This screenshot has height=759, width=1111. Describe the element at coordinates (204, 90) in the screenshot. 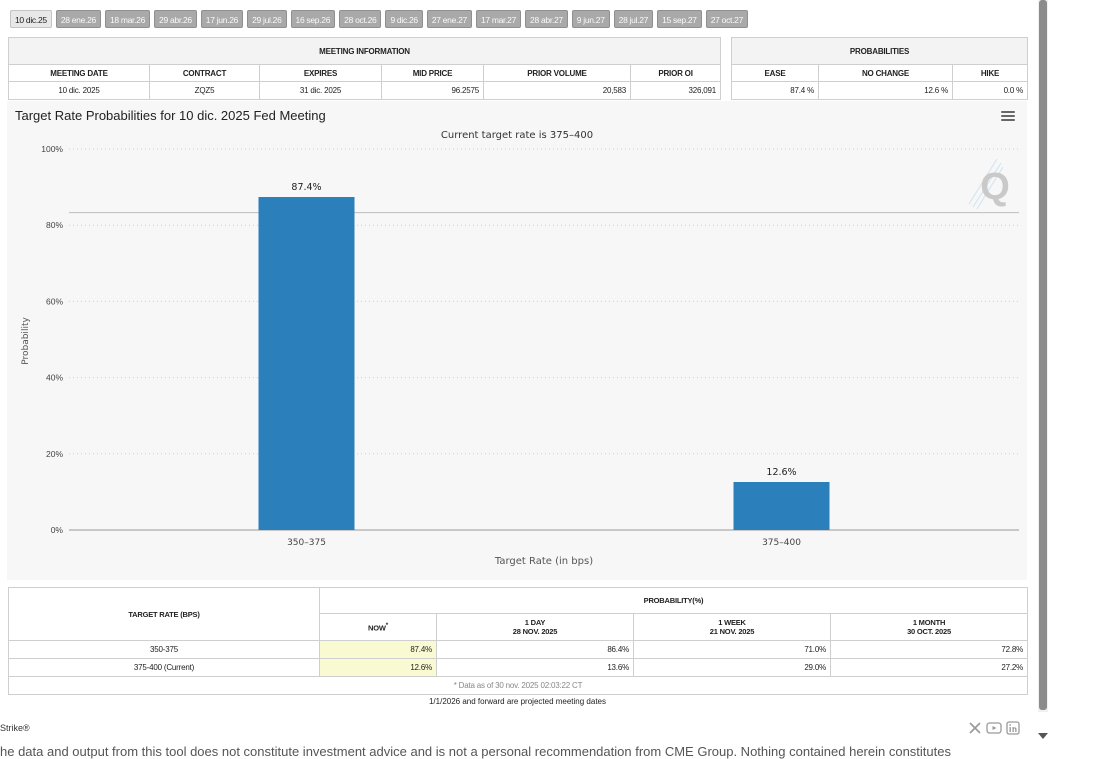

I see `contract-value: ZQZ5` at that location.